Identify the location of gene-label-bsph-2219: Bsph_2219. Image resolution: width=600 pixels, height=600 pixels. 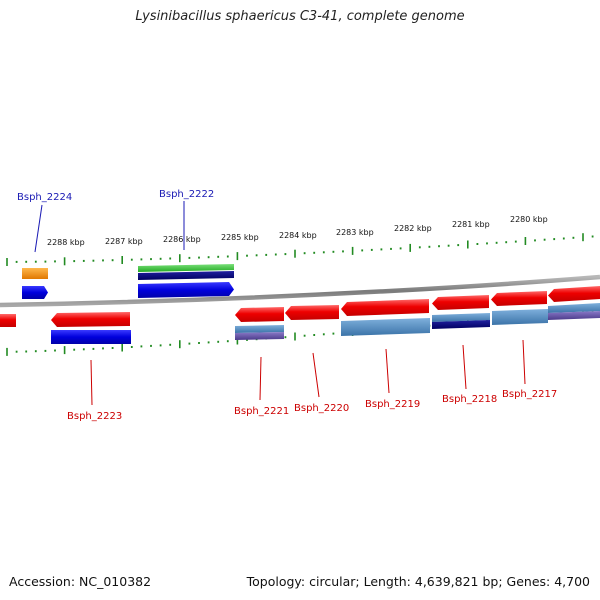
(392, 404).